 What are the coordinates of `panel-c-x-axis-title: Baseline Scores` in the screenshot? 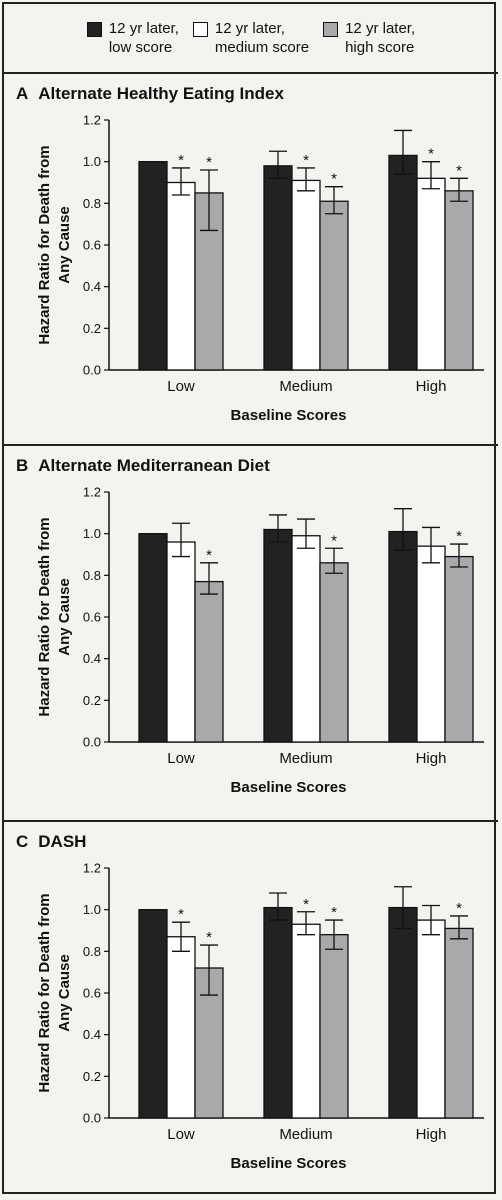 It's located at (289, 1163).